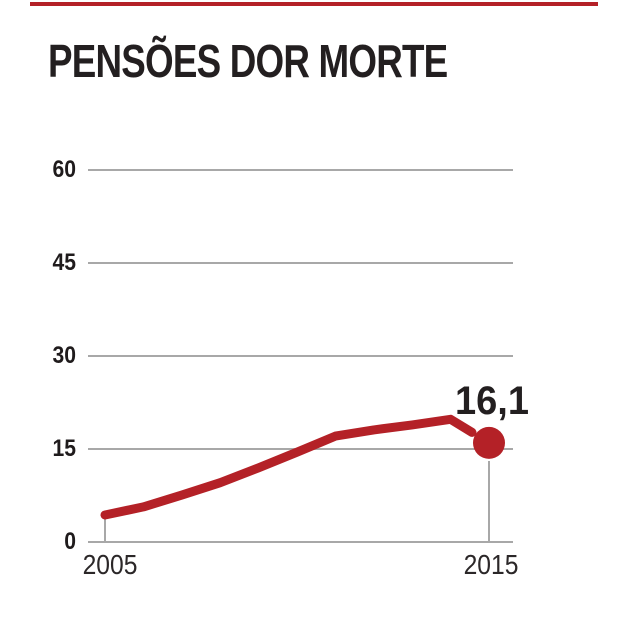 This screenshot has width=628, height=622. What do you see at coordinates (110, 564) in the screenshot?
I see `x-axis-label-2005: 2005` at bounding box center [110, 564].